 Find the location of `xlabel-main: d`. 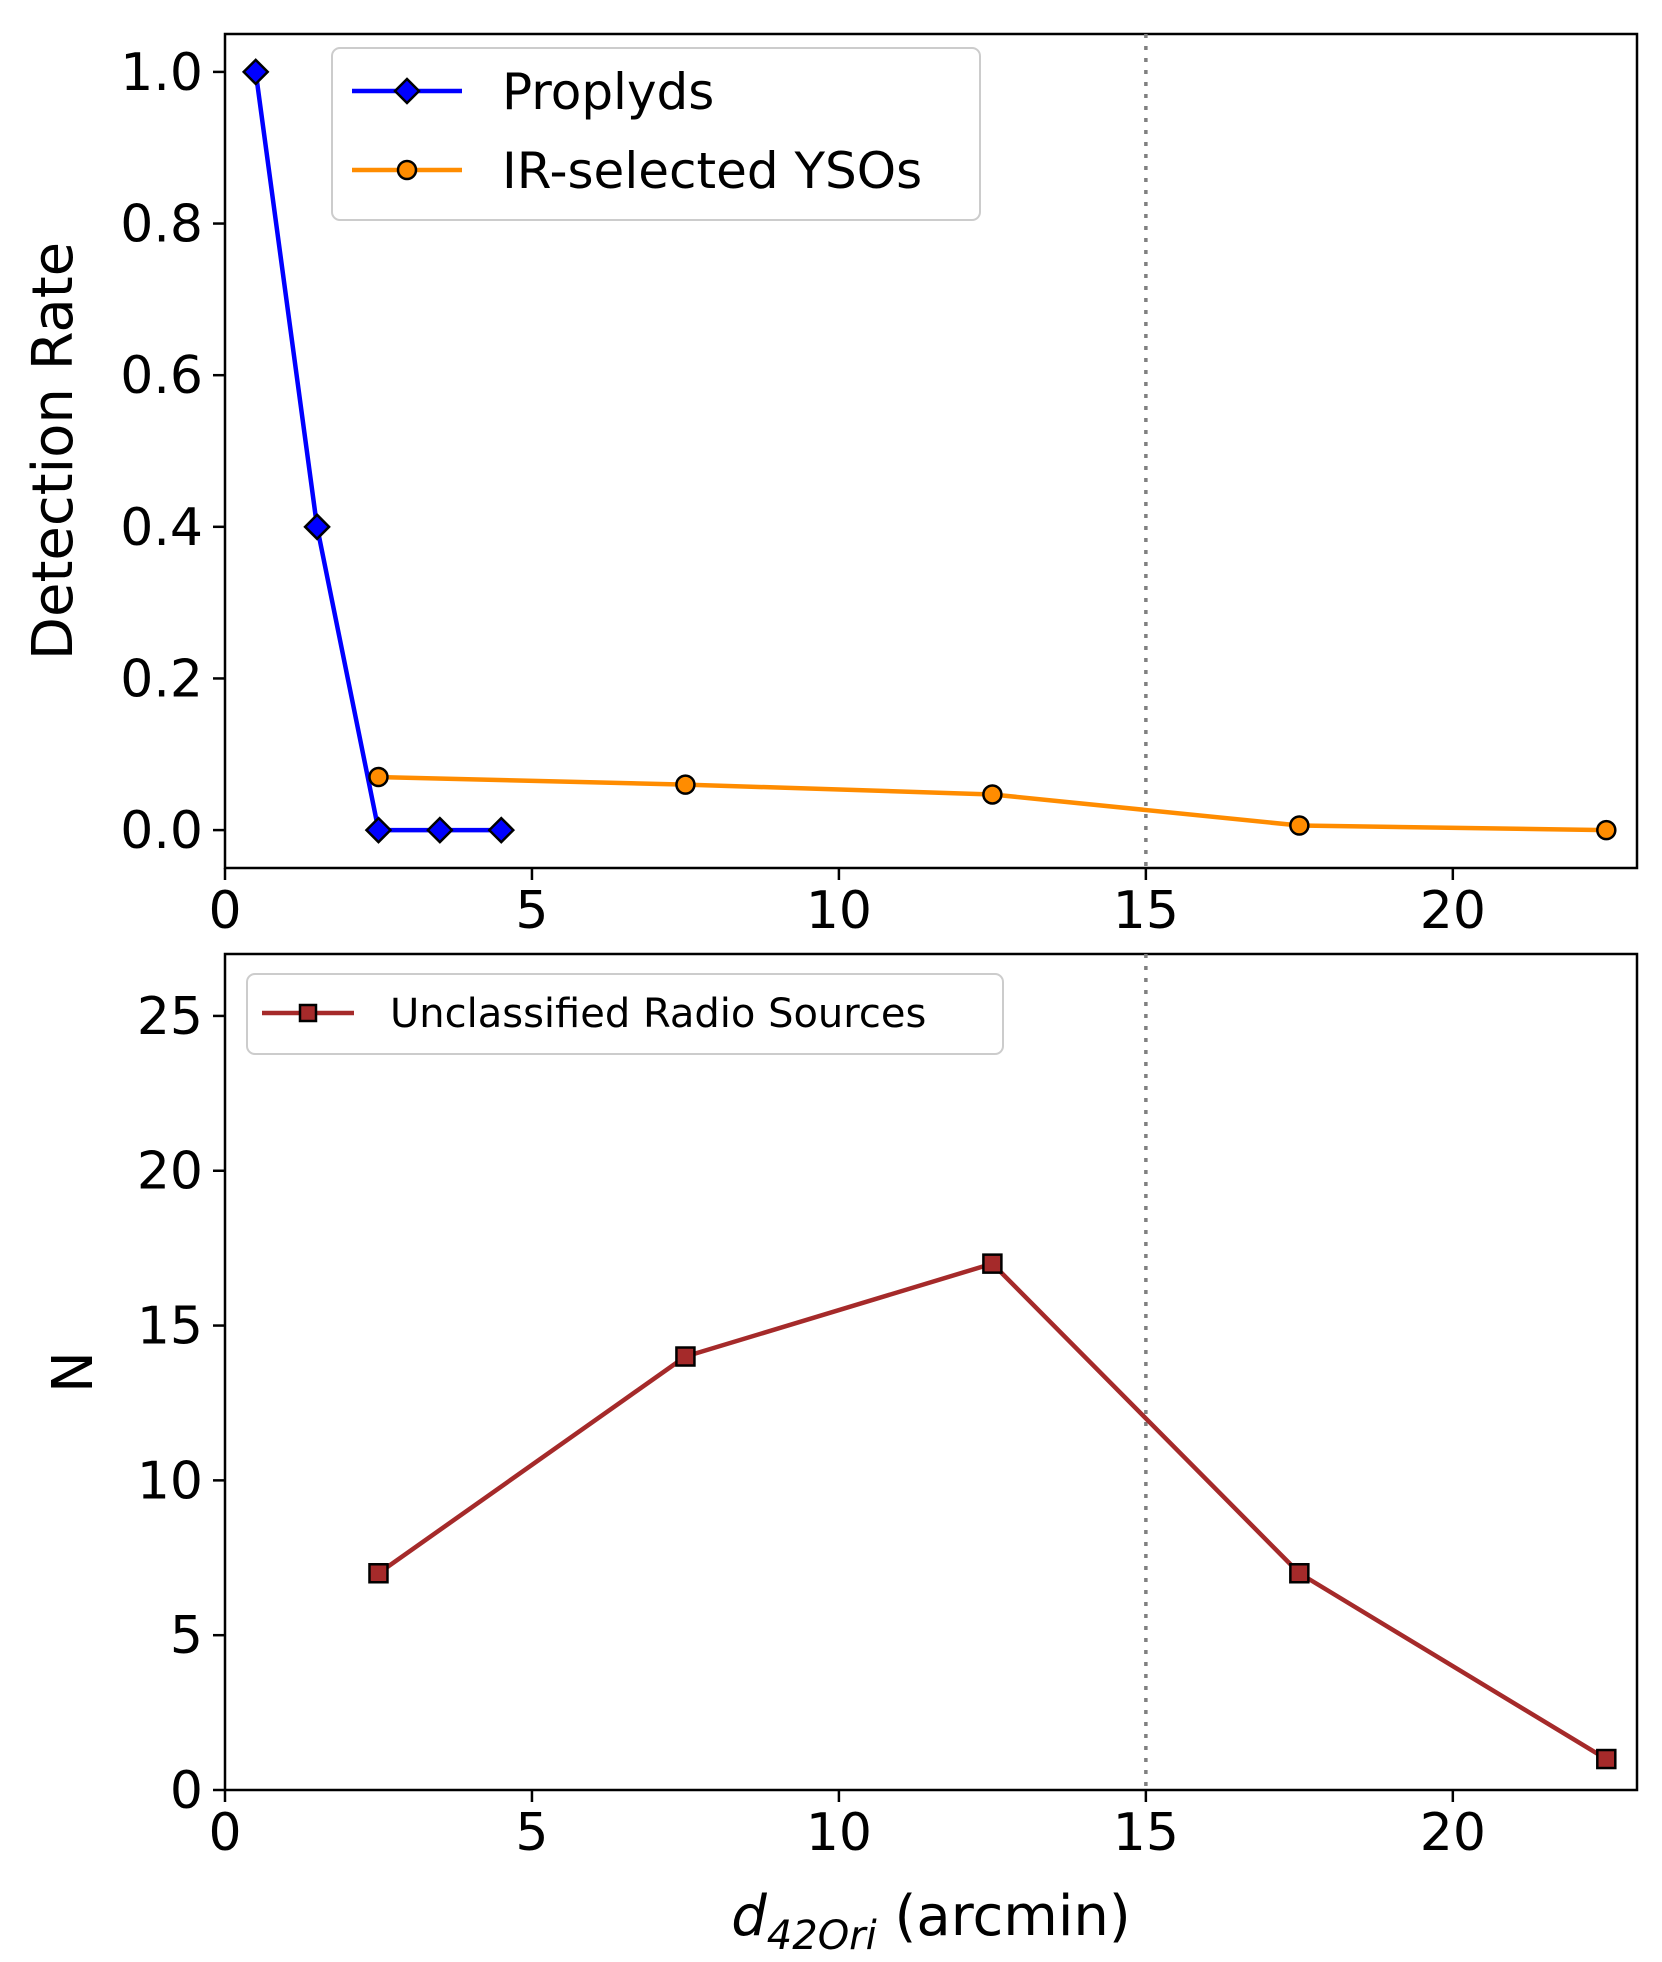

xlabel-main: d is located at coordinates (749, 1916).